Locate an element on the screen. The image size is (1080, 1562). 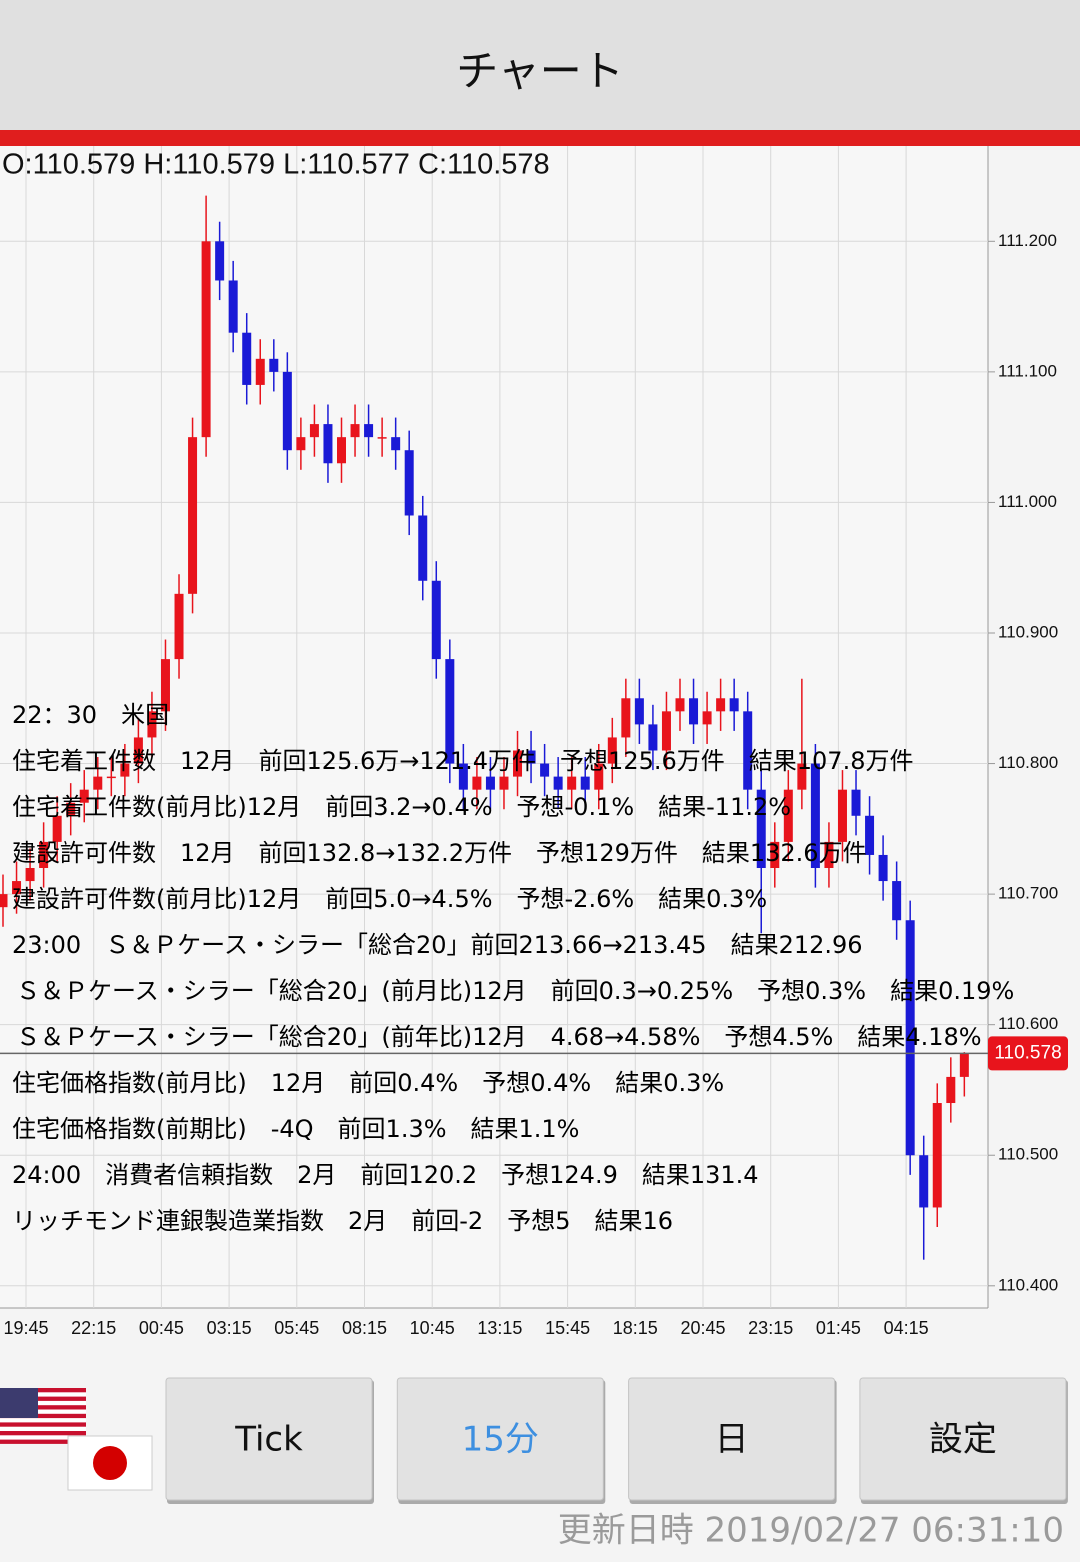
news-line: 住宅価格指数(前月比) 12月 前回0.4% 予想0.4% 結果0.3% is located at coordinates (368, 1083).